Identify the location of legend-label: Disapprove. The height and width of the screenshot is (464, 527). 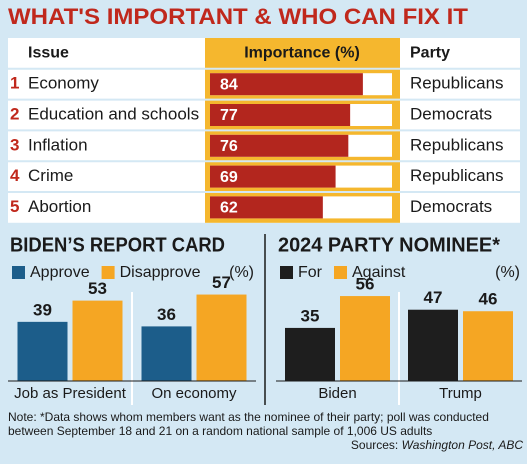
(160, 272).